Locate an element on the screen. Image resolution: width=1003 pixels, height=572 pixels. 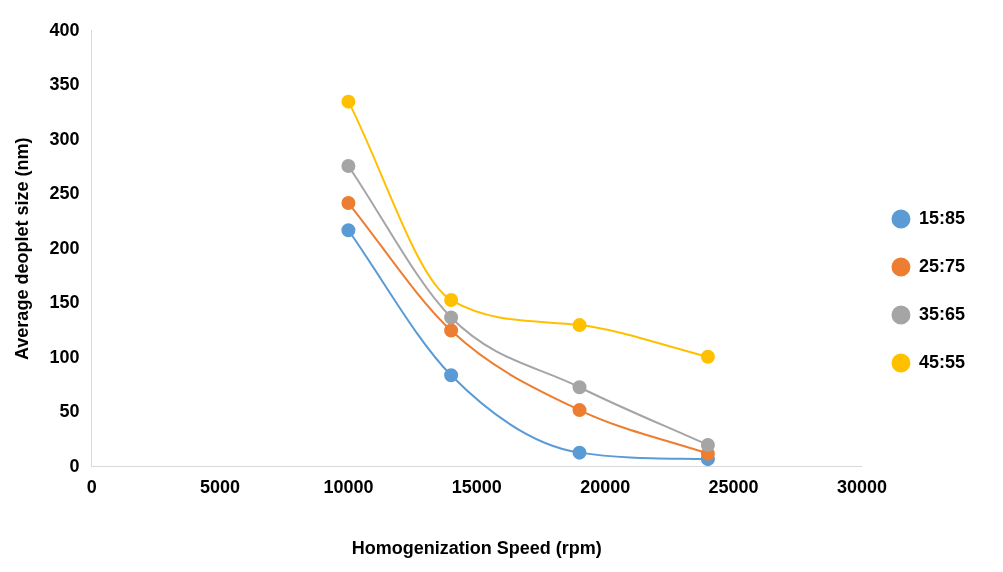
legend-label: 25:75 is located at coordinates (942, 265).